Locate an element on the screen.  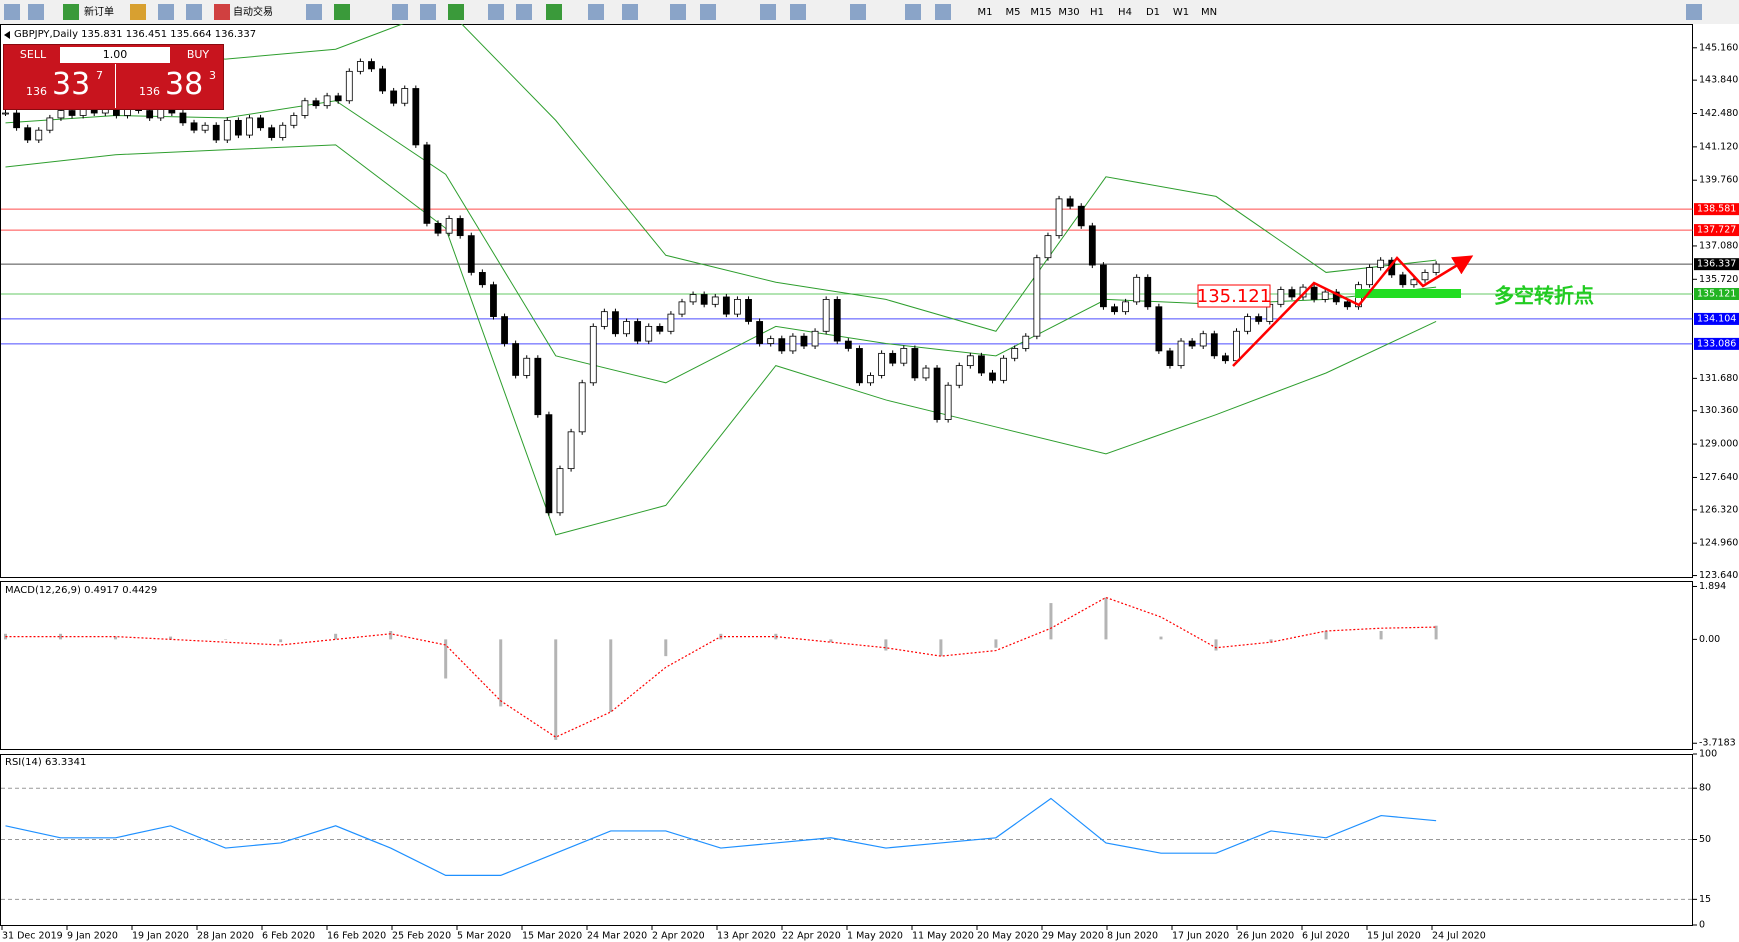
rsi-line is located at coordinates (721, 837).